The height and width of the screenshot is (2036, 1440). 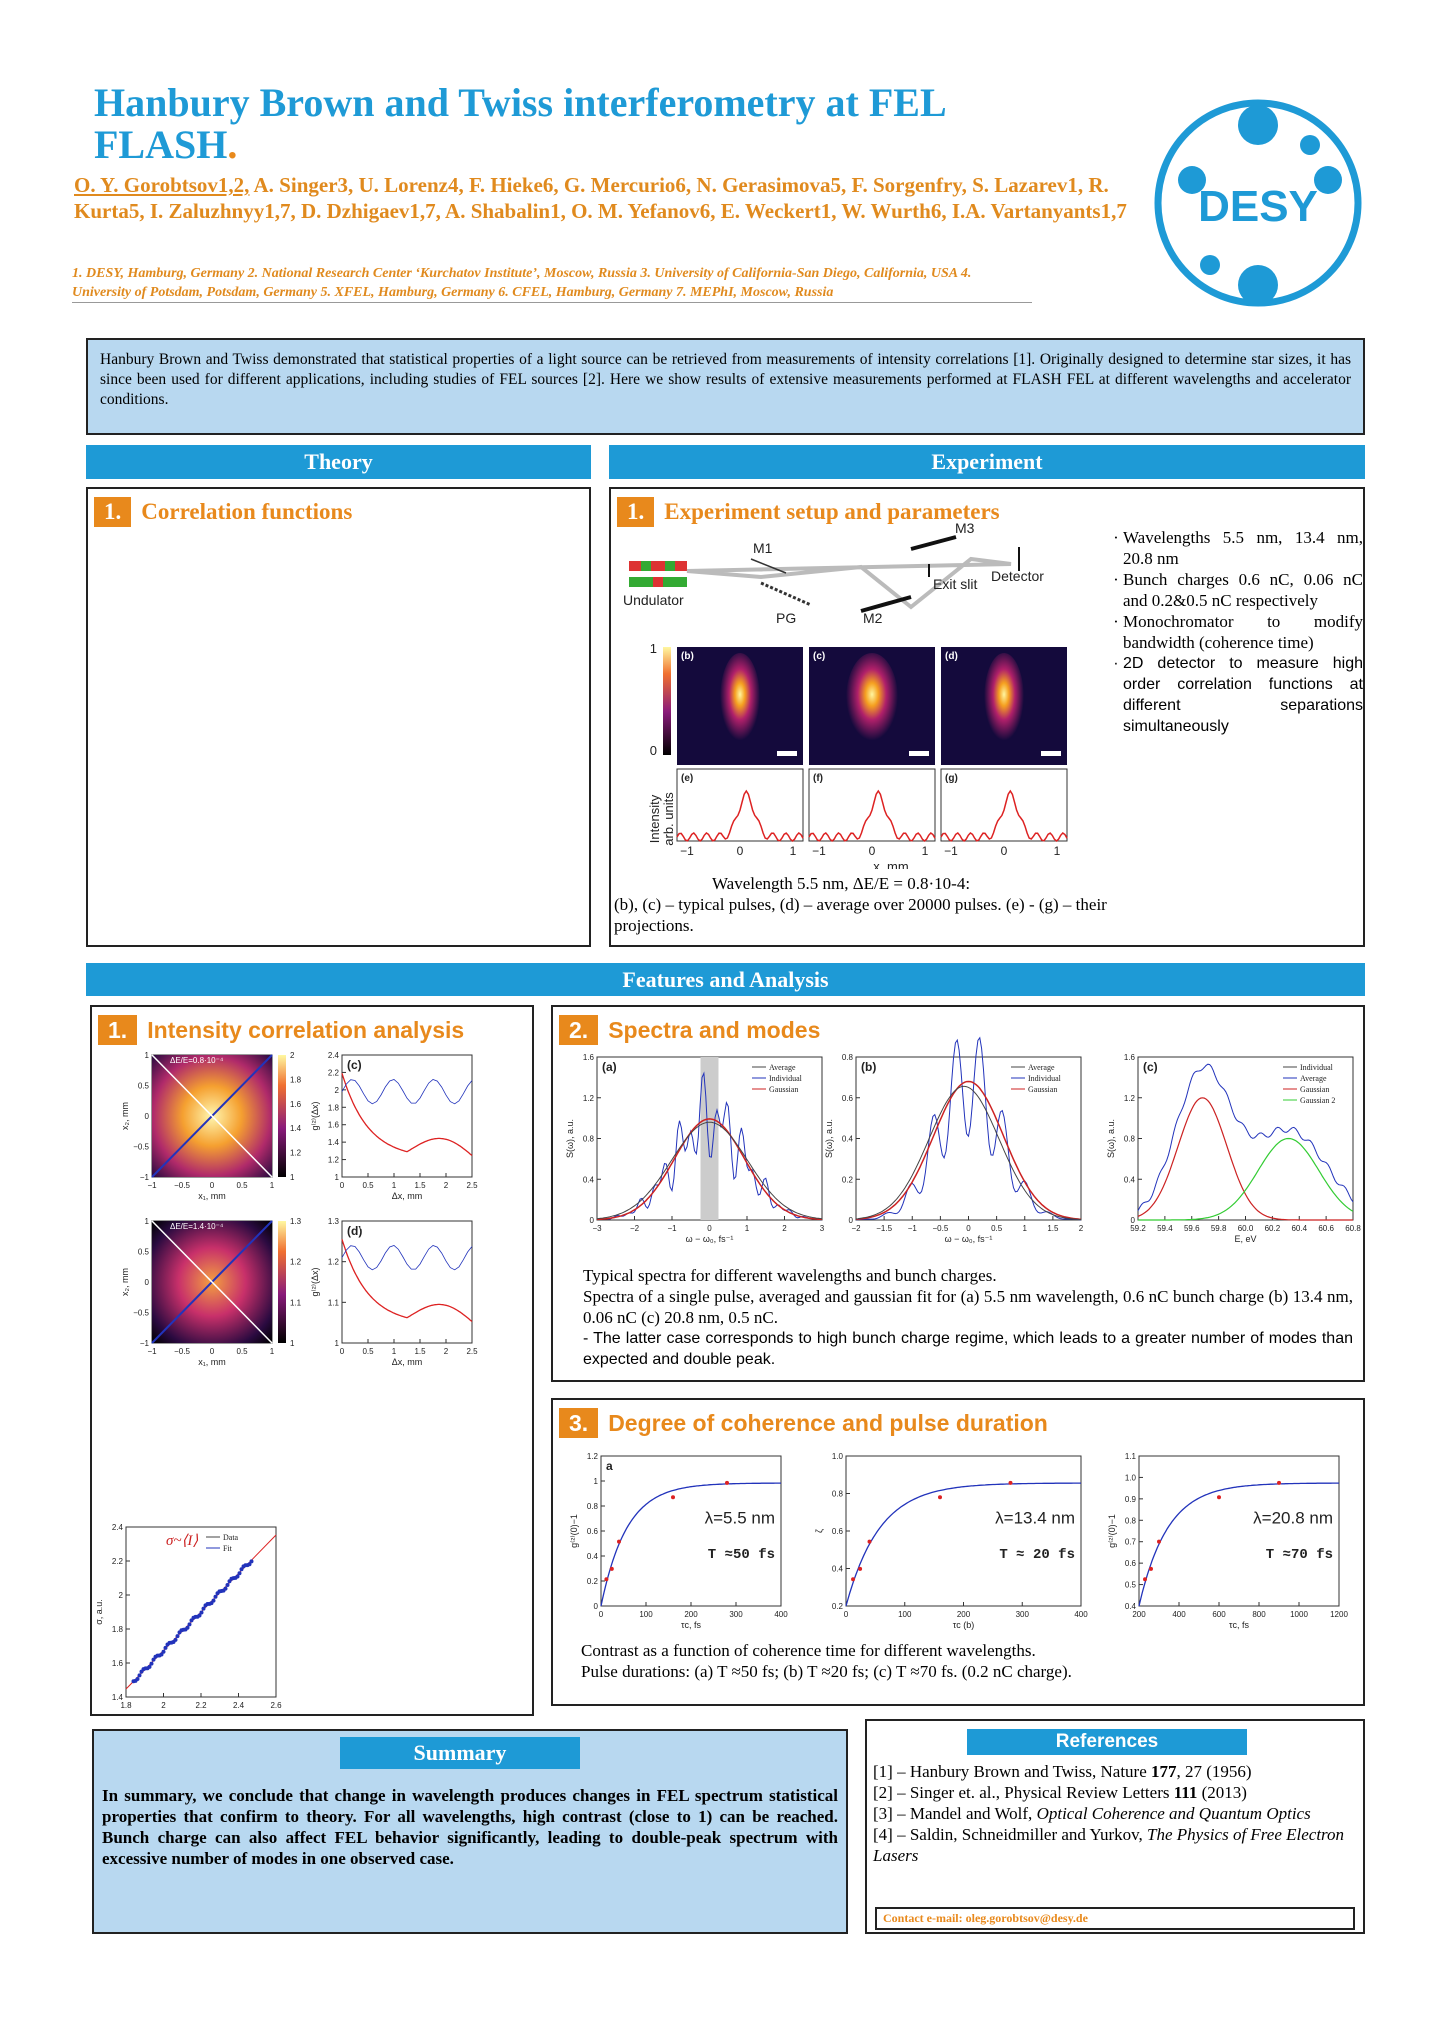 What do you see at coordinates (420, 1185) in the screenshot?
I see `x-tick-label: 1.5` at bounding box center [420, 1185].